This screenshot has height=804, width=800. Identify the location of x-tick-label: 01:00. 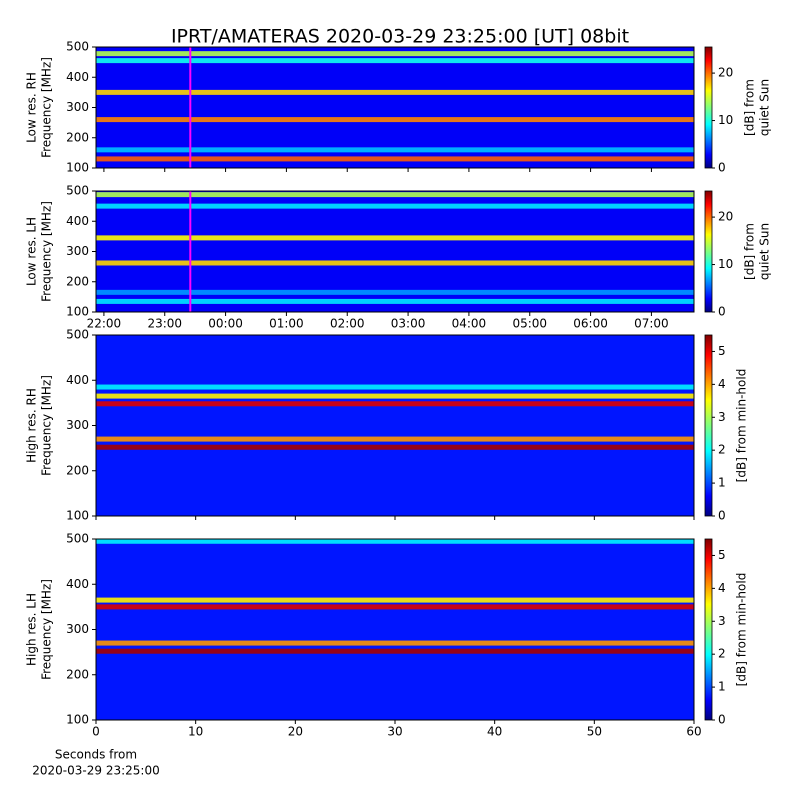
(286, 324).